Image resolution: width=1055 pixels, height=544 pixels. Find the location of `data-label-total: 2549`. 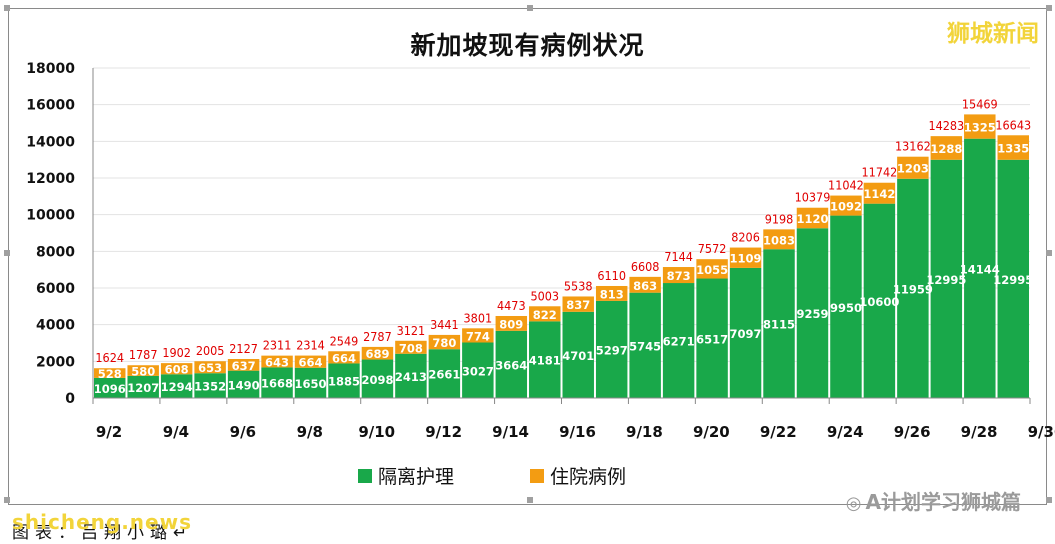

data-label-total: 2549 is located at coordinates (344, 340).